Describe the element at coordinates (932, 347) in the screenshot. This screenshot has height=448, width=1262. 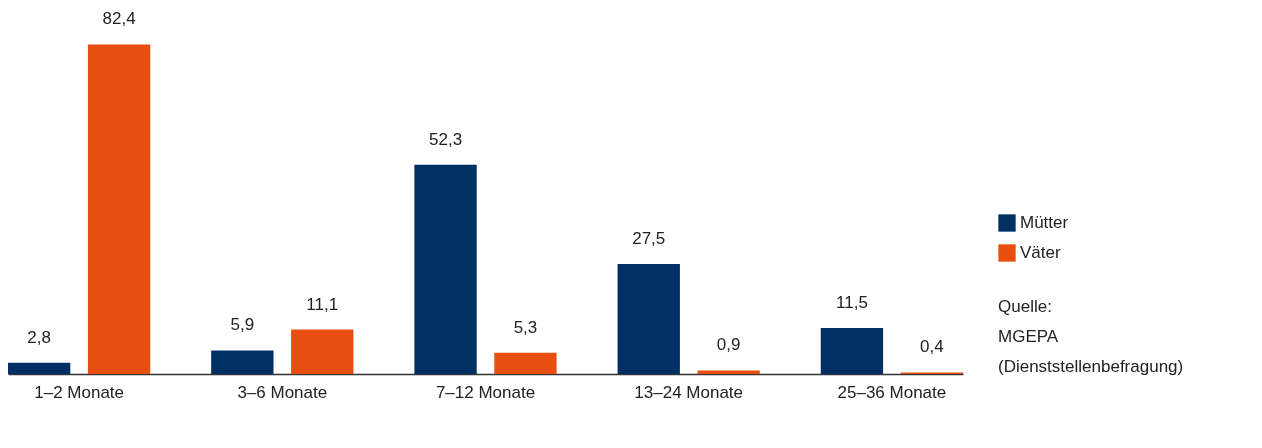
I see `data-label: 0,4` at that location.